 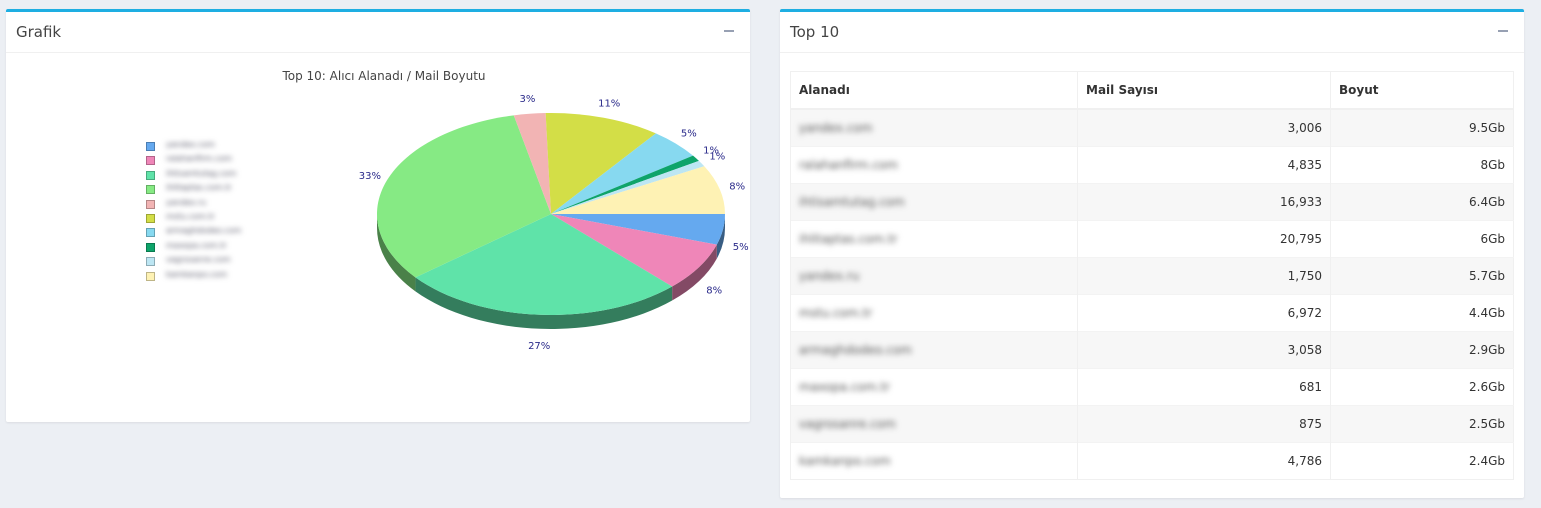 What do you see at coordinates (934, 387) in the screenshot?
I see `domain-cell: maxopa.com.tr` at bounding box center [934, 387].